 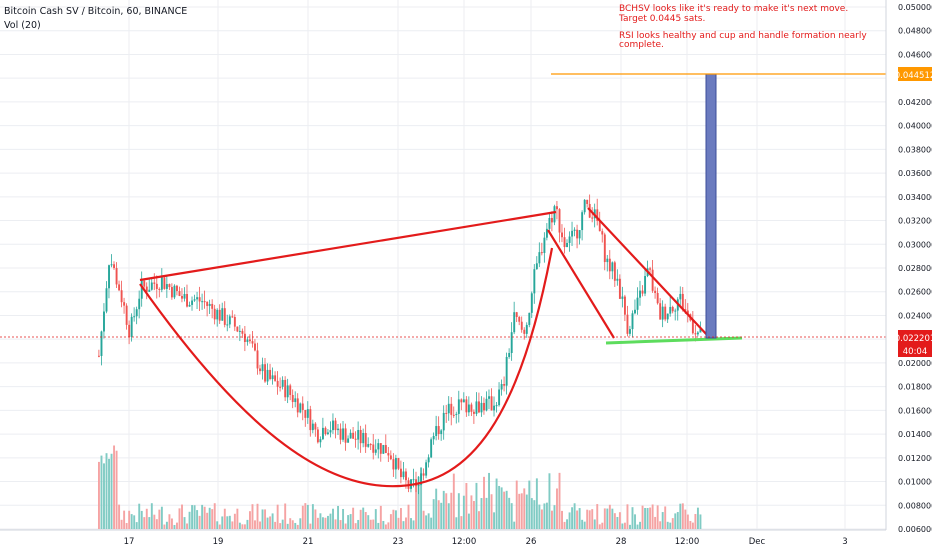 What do you see at coordinates (581, 284) in the screenshot?
I see `handle-lower-line` at bounding box center [581, 284].